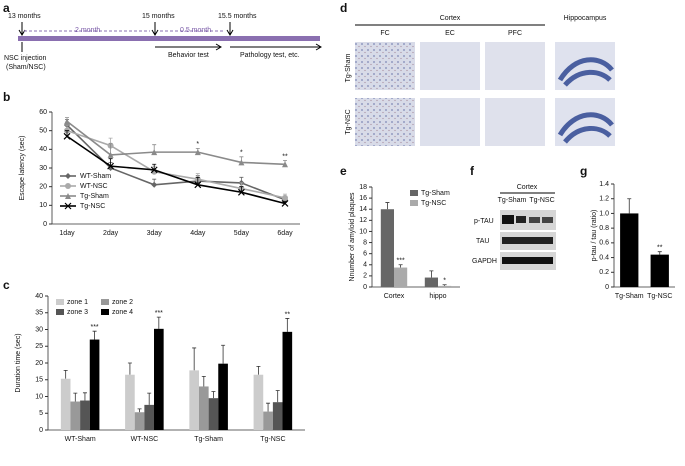 Image resolution: width=685 pixels, height=466 pixels. What do you see at coordinates (363, 187) in the screenshot?
I see `y-tick-label: 18` at bounding box center [363, 187].